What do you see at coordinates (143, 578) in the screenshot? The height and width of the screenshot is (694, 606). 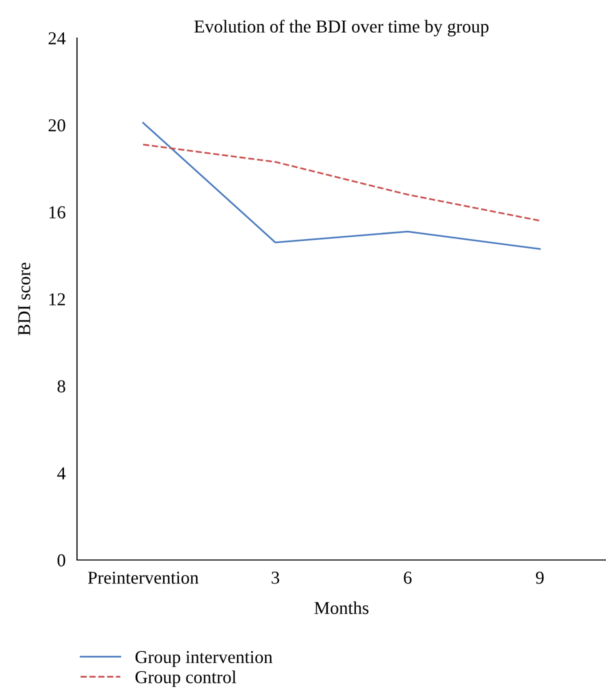 I see `x-tick-label: Preintervention` at bounding box center [143, 578].